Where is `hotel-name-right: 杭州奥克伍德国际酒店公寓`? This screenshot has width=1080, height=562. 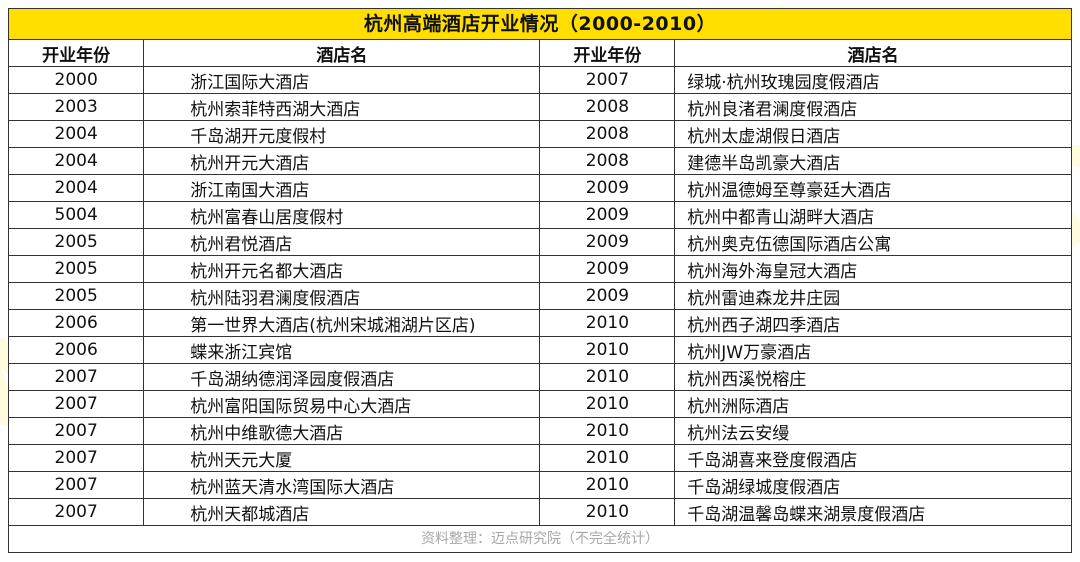 hotel-name-right: 杭州奥克伍德国际酒店公寓 is located at coordinates (872, 242).